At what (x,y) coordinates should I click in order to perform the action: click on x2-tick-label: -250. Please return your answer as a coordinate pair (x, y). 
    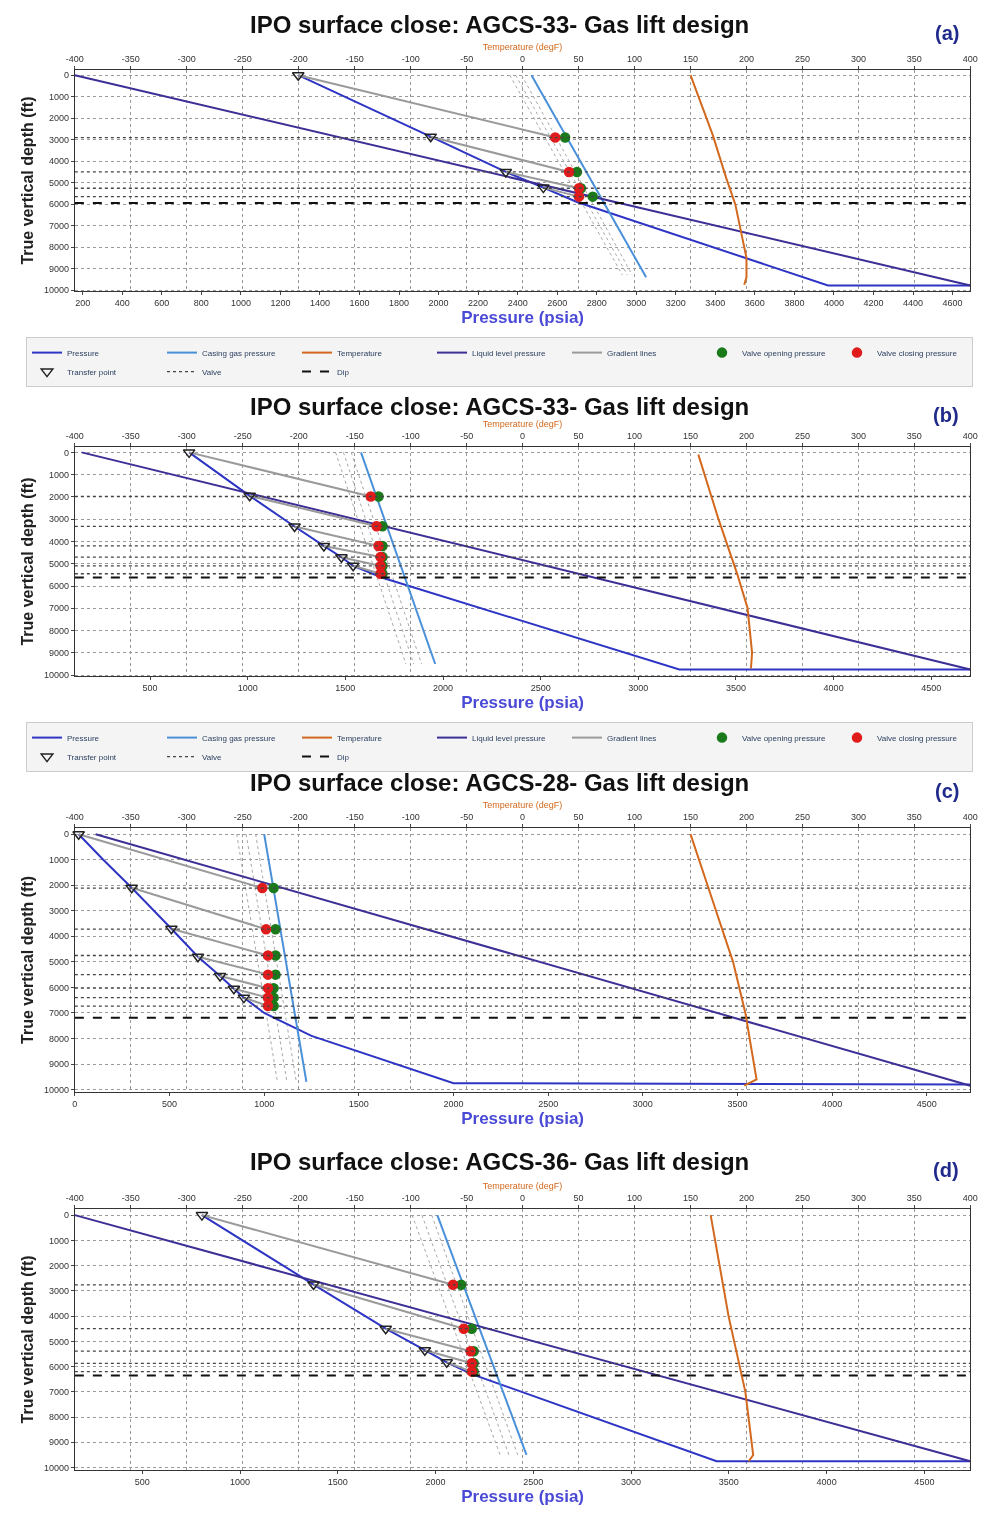
    Looking at the image, I should click on (242, 817).